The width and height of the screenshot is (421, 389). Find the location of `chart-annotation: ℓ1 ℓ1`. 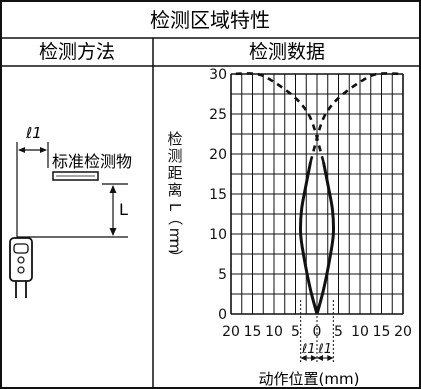

chart-annotation: ℓ1 ℓ1 is located at coordinates (317, 331).